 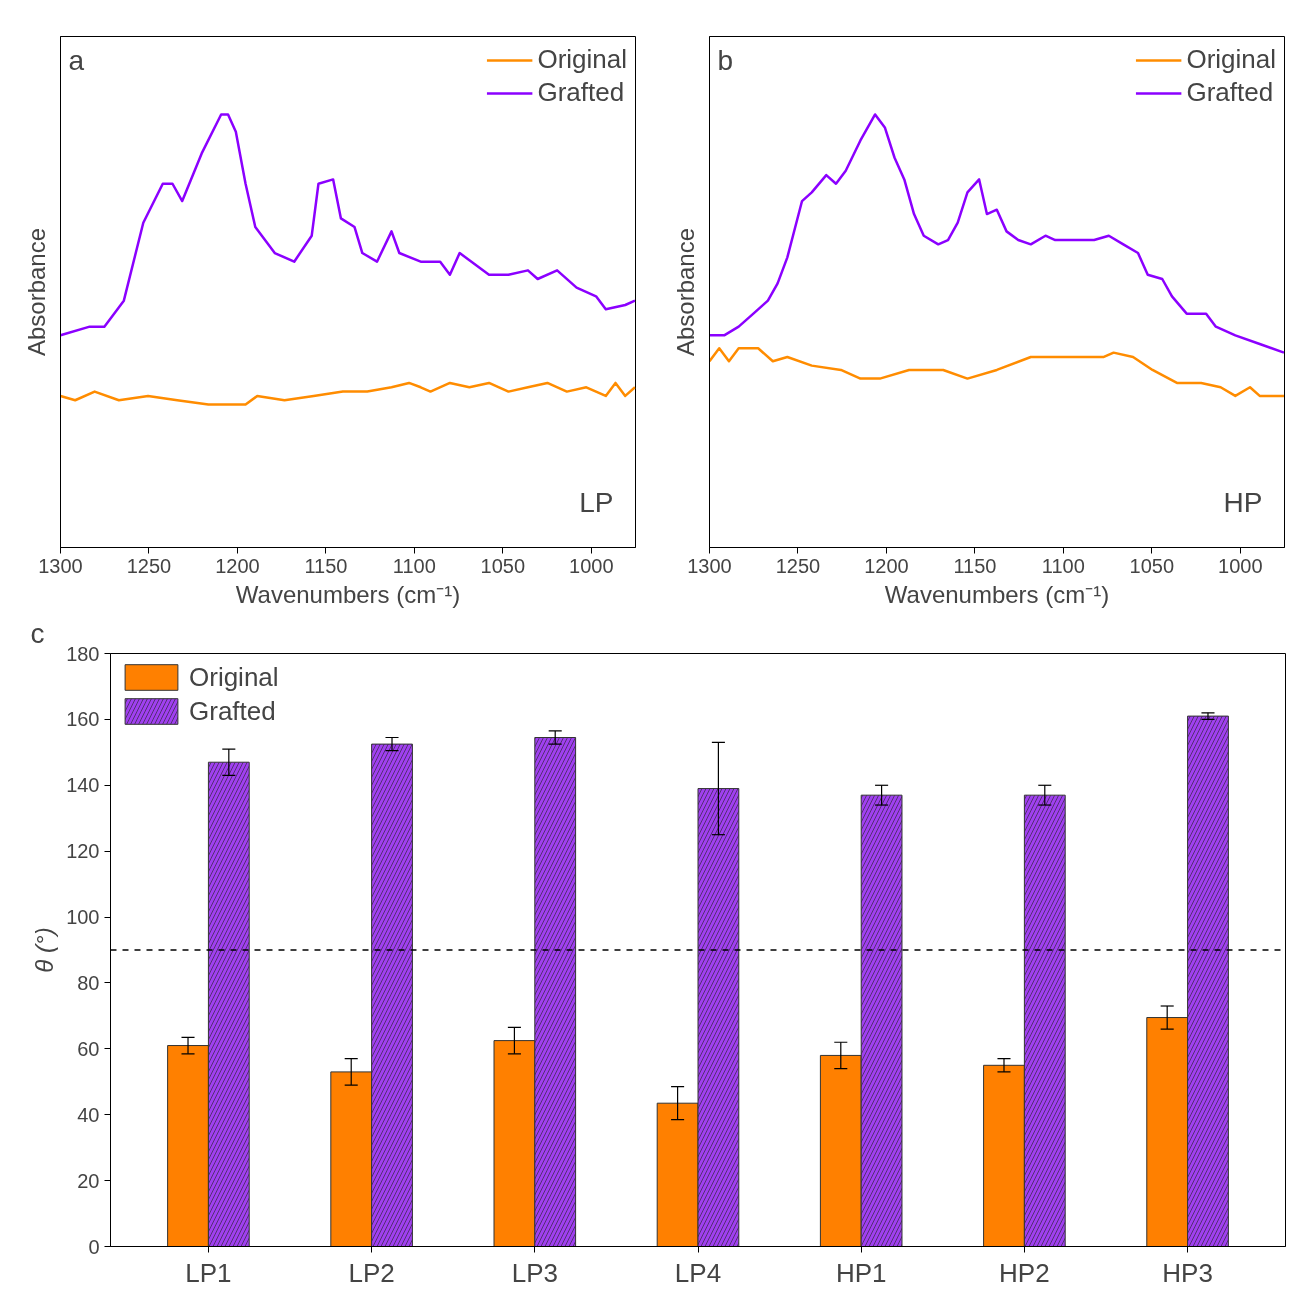 I want to click on y-tick-label: 0, so click(x=94, y=1246).